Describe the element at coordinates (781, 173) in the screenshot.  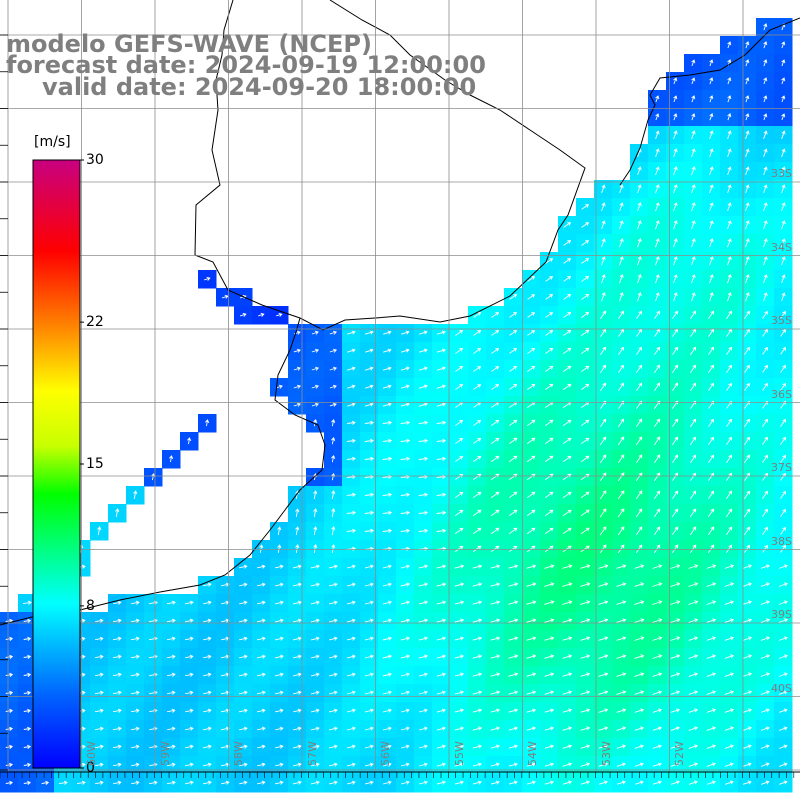
I see `latitude-label: 33S` at that location.